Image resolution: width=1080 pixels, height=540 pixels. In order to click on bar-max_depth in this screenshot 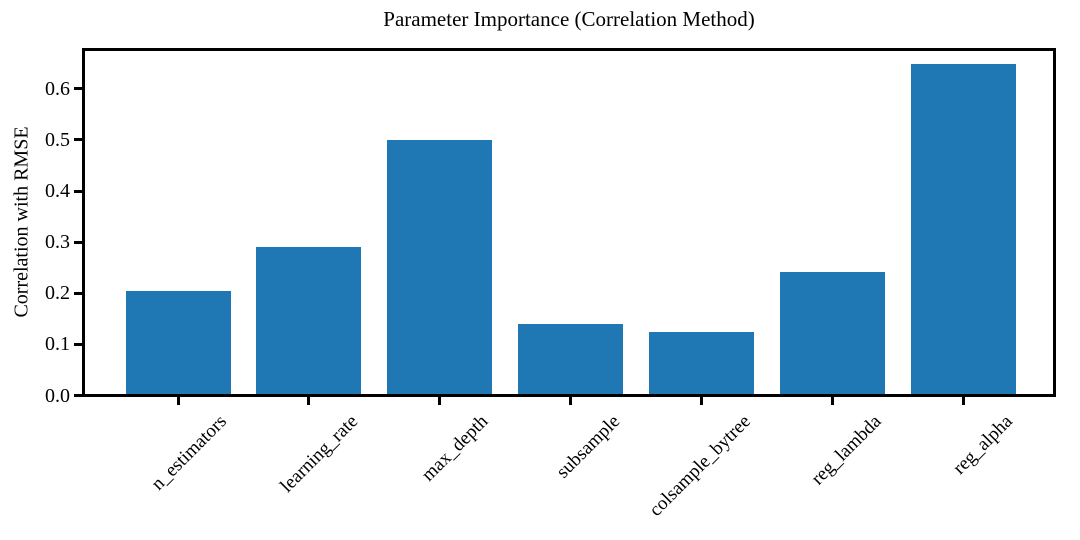, I will do `click(440, 266)`.